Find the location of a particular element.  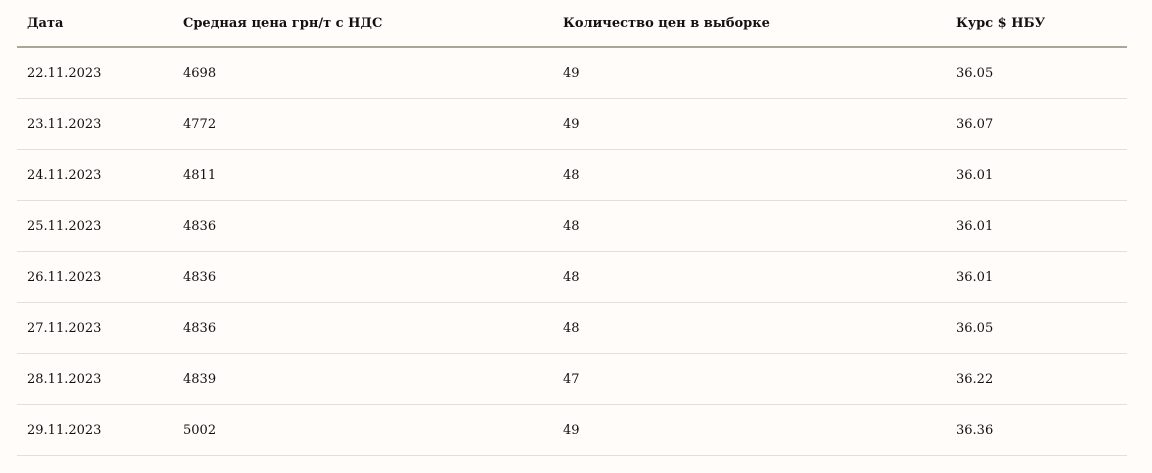

table-row: 29.11.2023 5002 49 36.36 is located at coordinates (572, 430).